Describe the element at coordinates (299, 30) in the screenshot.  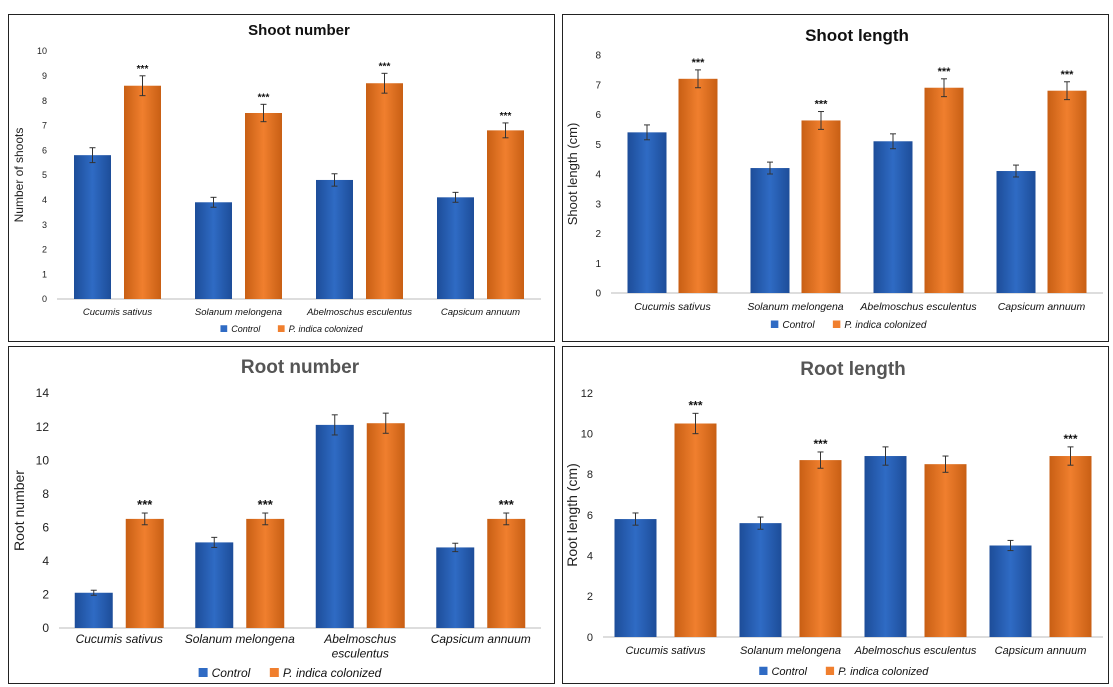
I see `chart-title: Shoot number` at that location.